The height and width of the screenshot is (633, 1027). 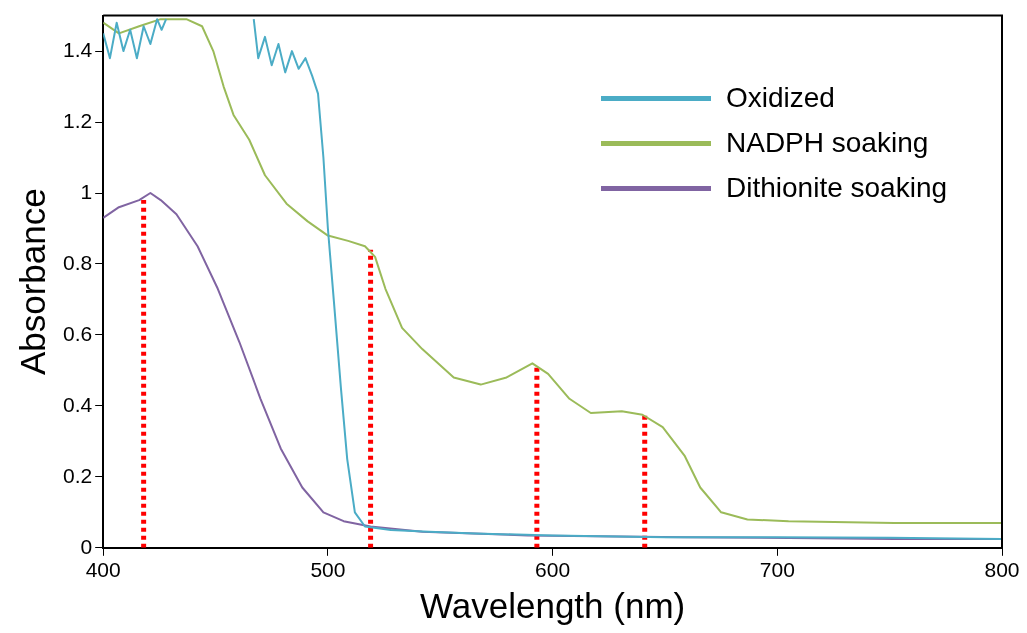 What do you see at coordinates (827, 143) in the screenshot?
I see `legend-label: NADPH soaking` at bounding box center [827, 143].